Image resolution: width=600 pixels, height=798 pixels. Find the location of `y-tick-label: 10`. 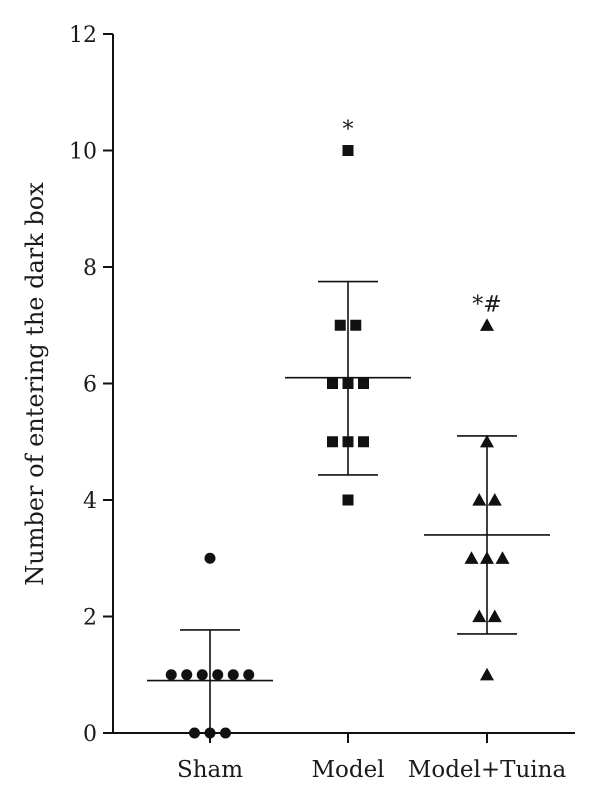

y-tick-label: 10 is located at coordinates (83, 152).